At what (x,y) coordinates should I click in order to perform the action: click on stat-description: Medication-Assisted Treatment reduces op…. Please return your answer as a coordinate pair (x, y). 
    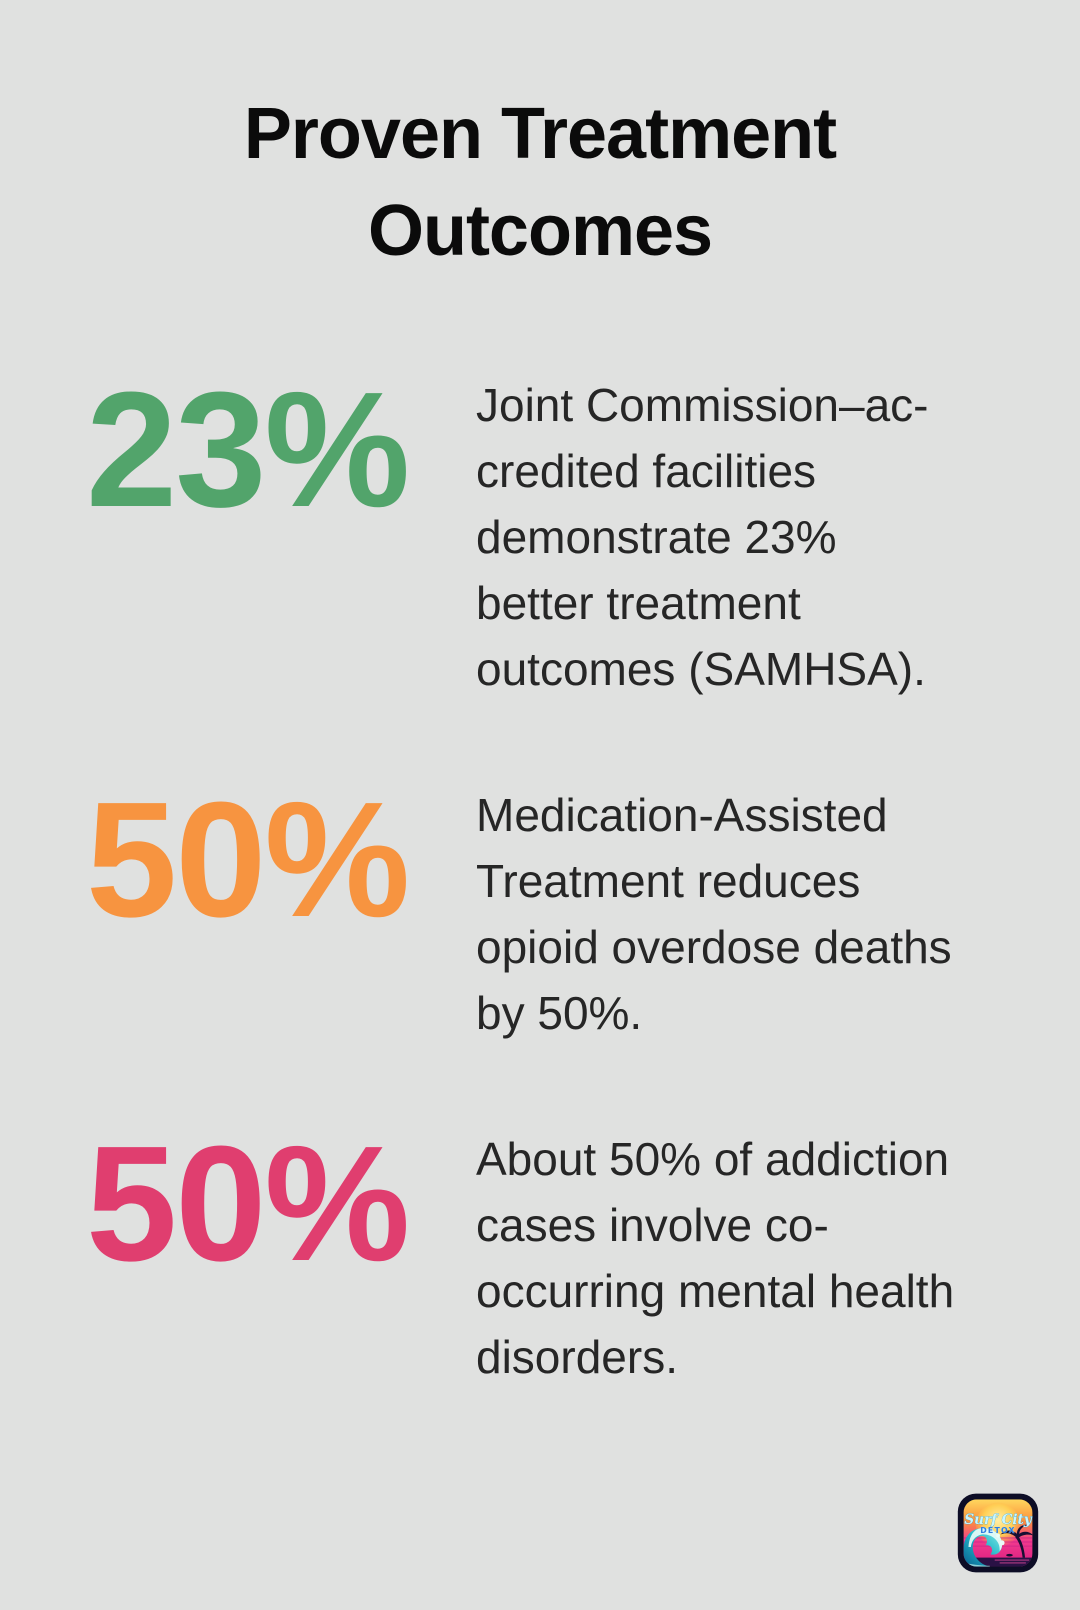
    Looking at the image, I should click on (714, 914).